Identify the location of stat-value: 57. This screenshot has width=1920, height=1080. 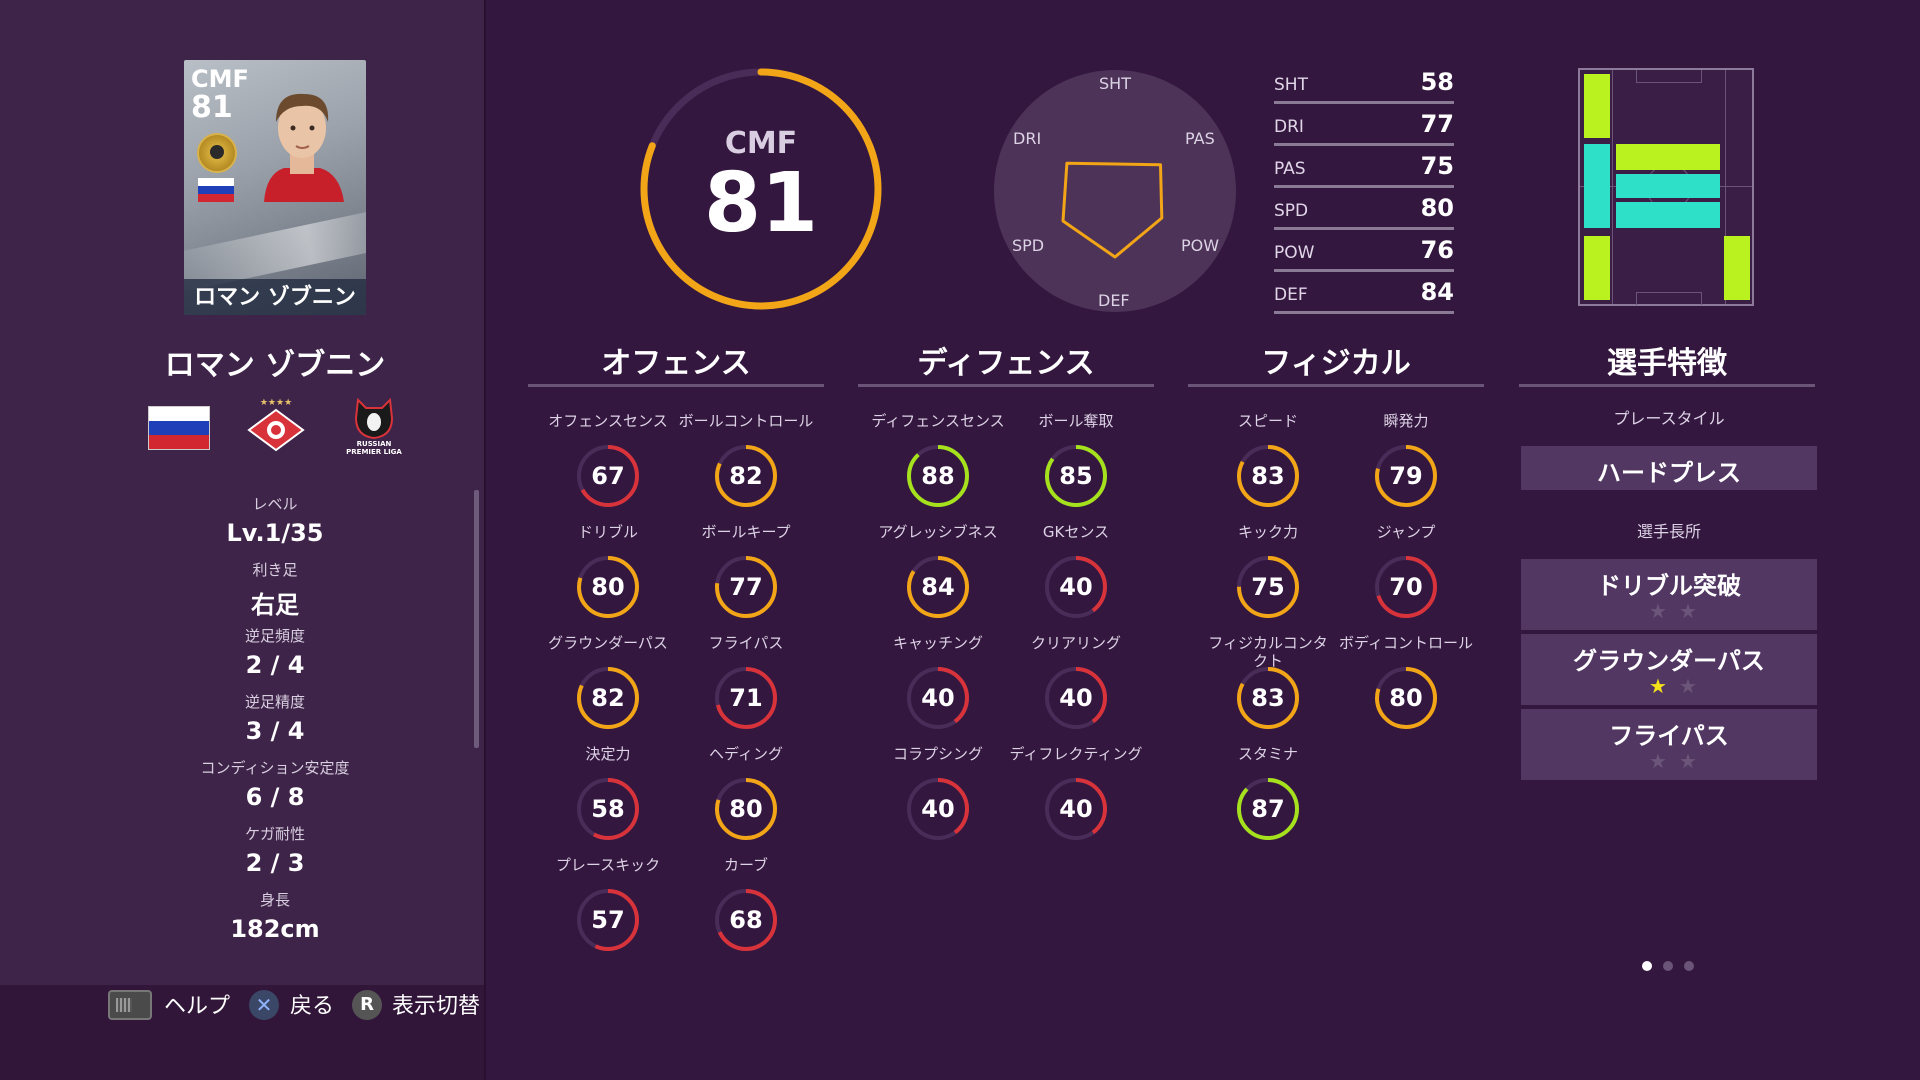
(608, 920).